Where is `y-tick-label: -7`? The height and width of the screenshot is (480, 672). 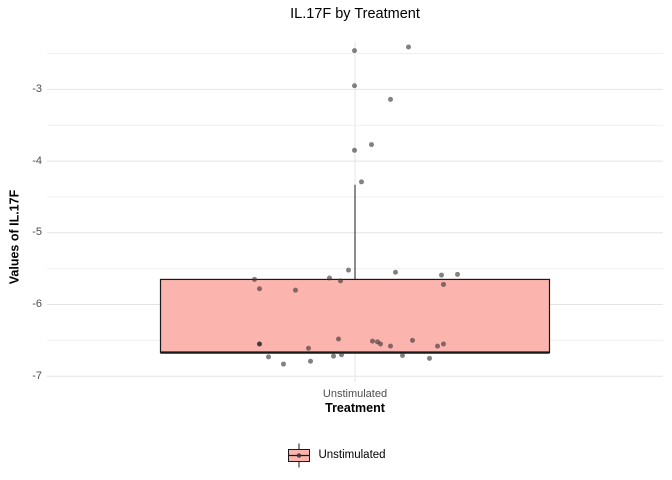 y-tick-label: -7 is located at coordinates (37, 375).